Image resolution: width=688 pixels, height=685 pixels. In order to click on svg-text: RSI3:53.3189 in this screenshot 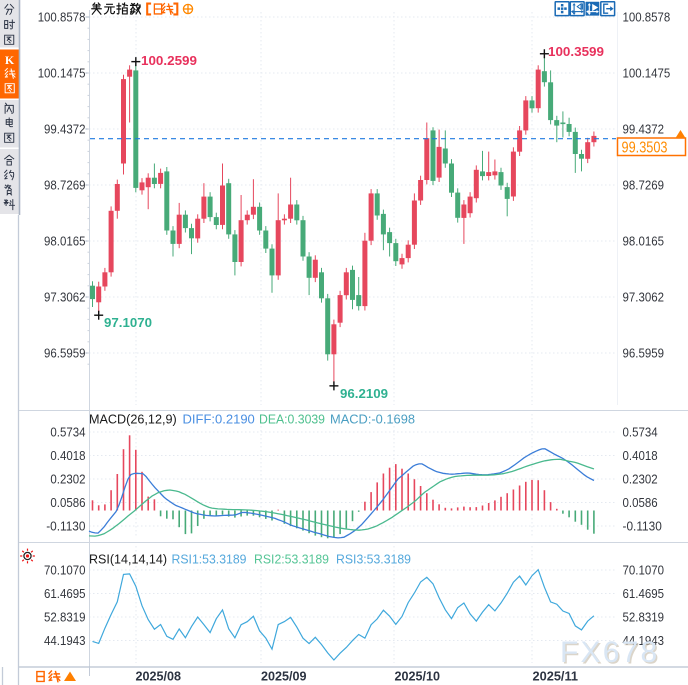, I will do `click(373, 560)`.